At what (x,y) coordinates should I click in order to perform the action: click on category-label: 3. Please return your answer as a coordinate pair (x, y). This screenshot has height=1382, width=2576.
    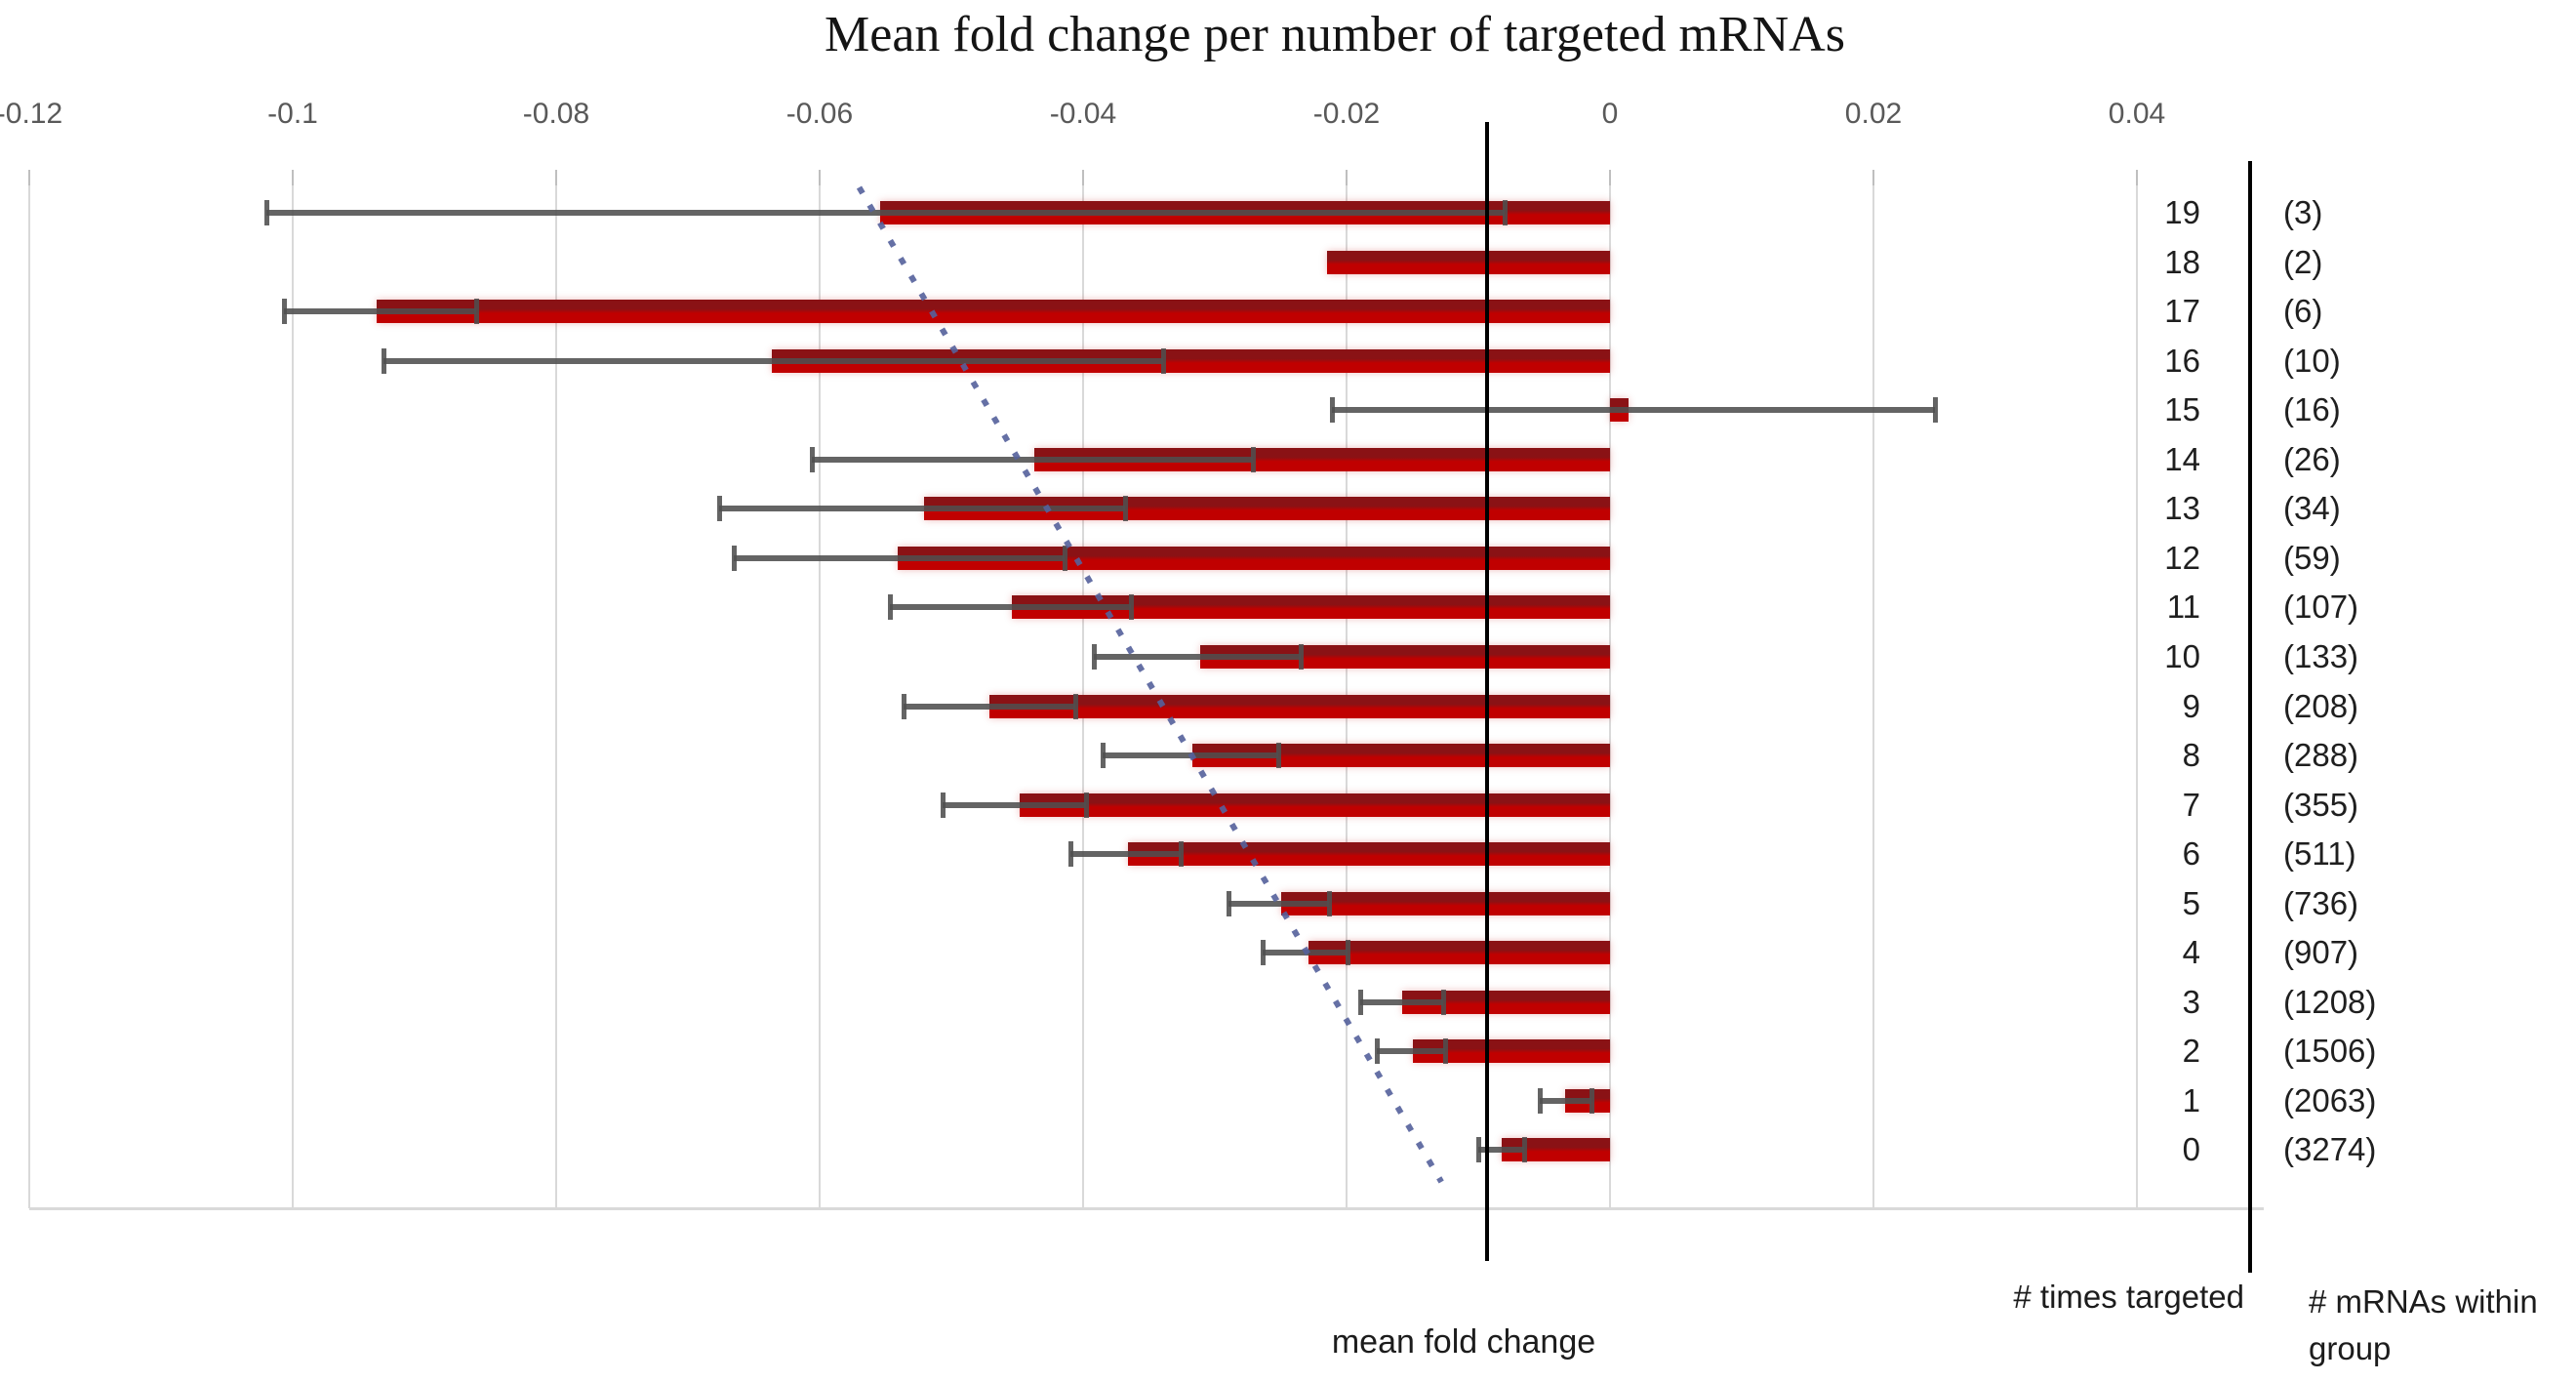
    Looking at the image, I should click on (2191, 1002).